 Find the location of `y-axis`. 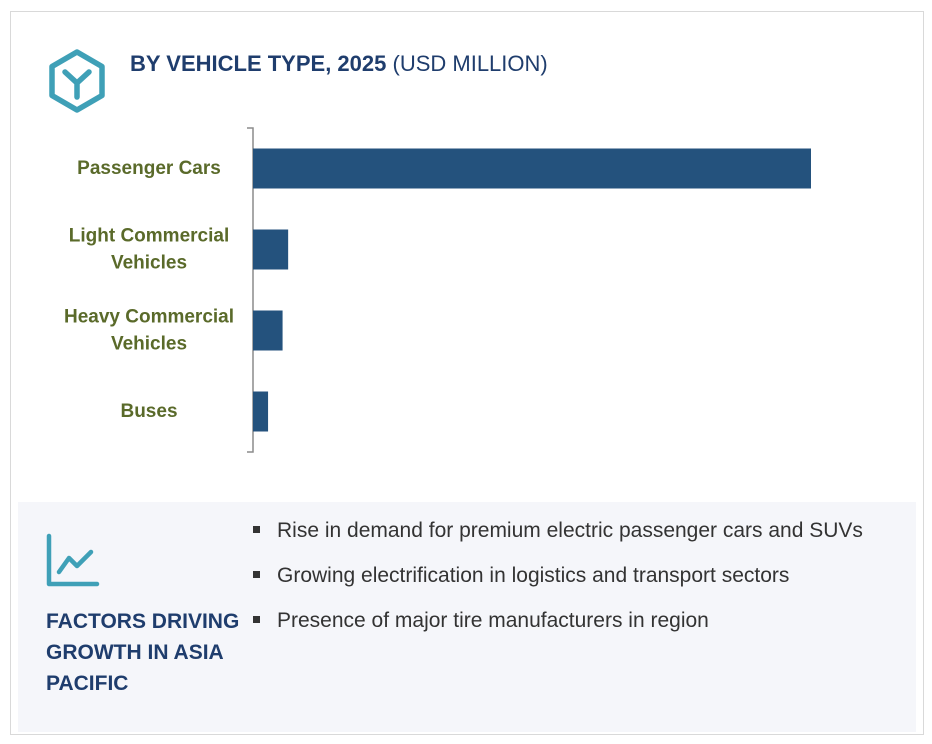

y-axis is located at coordinates (250, 290).